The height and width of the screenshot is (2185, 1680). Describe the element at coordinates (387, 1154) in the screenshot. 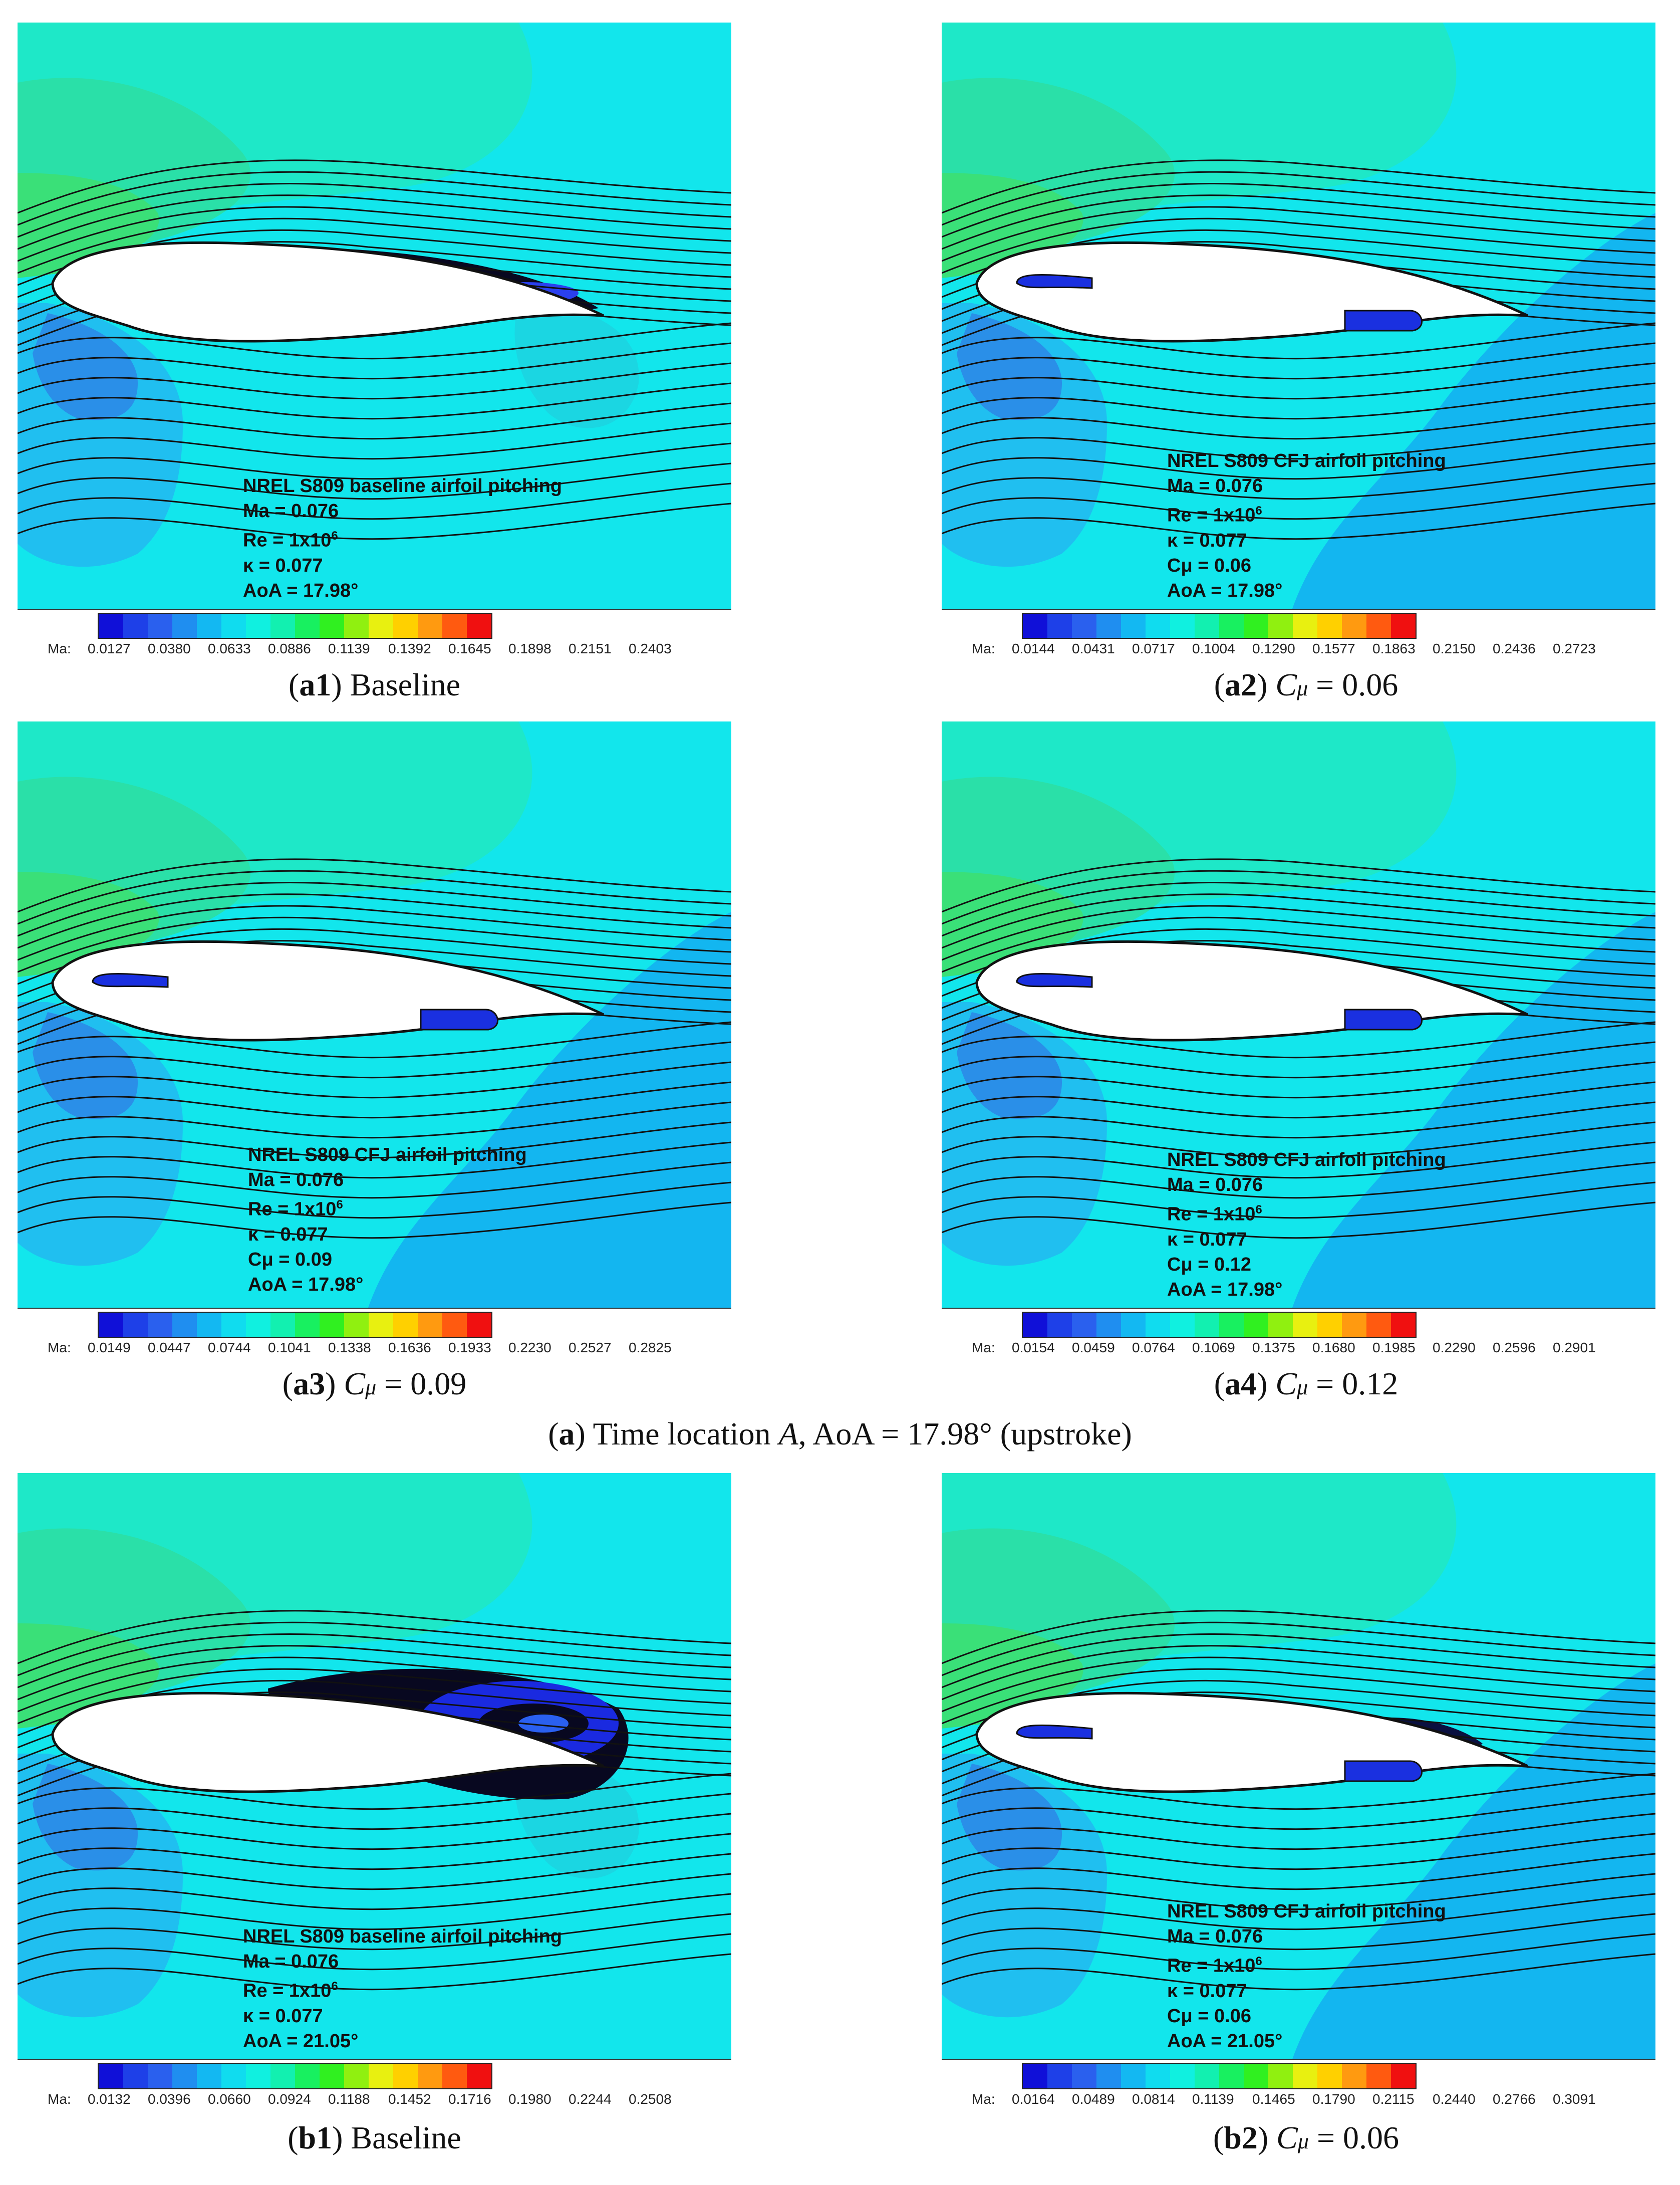

I see `annotation-title: NREL S809 CFJ airfoil pitching` at that location.